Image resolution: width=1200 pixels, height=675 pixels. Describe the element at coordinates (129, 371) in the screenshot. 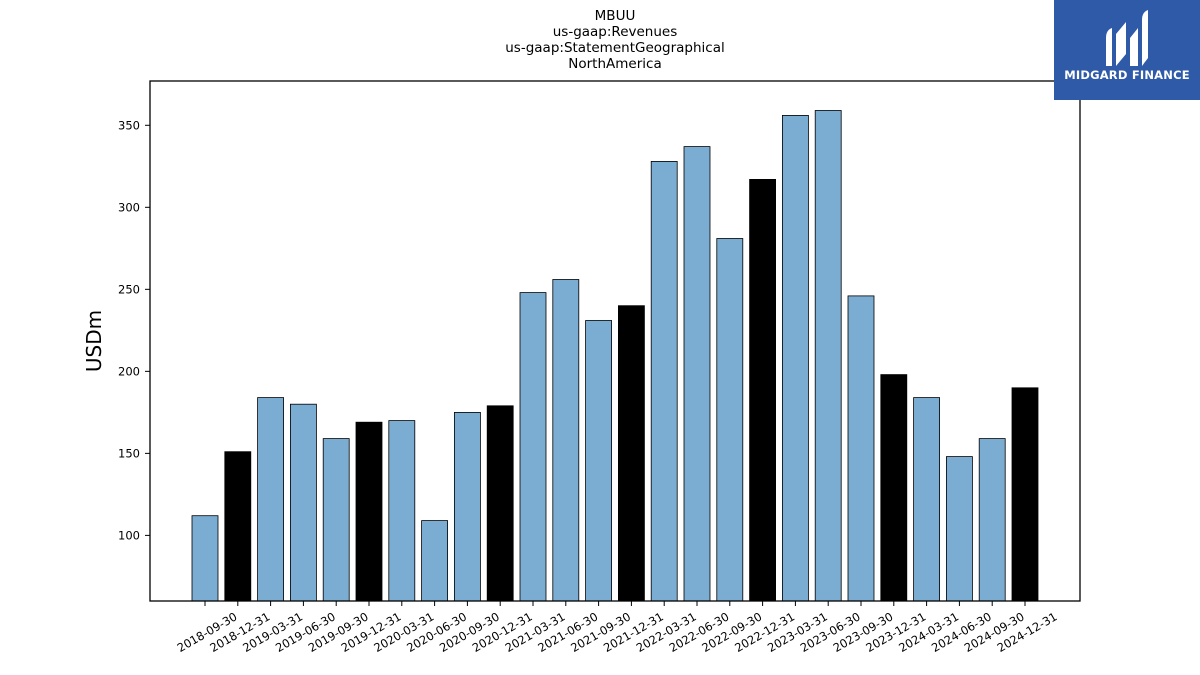

I see `y-tick-label: 200` at that location.